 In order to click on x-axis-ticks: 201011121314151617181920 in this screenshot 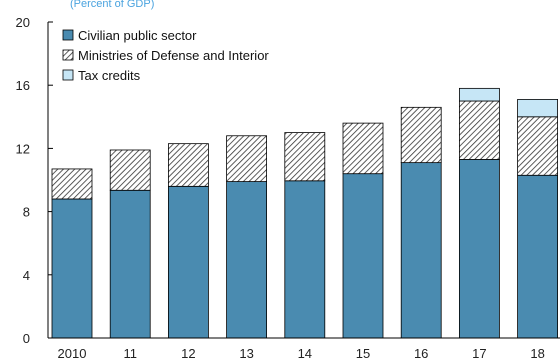, I will do `click(301, 353)`.